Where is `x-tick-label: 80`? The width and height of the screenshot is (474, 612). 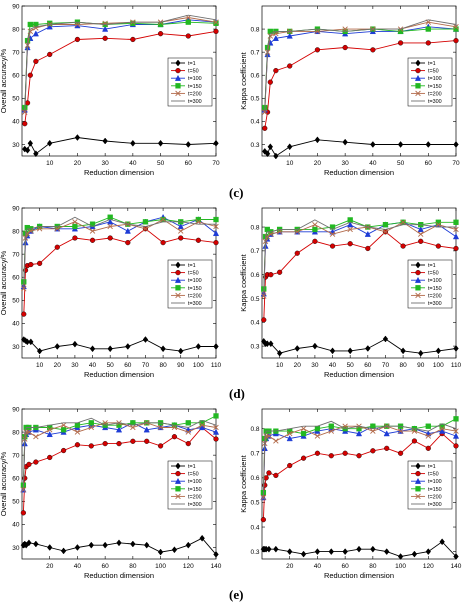 x-tick-label: 80 is located at coordinates (373, 566).